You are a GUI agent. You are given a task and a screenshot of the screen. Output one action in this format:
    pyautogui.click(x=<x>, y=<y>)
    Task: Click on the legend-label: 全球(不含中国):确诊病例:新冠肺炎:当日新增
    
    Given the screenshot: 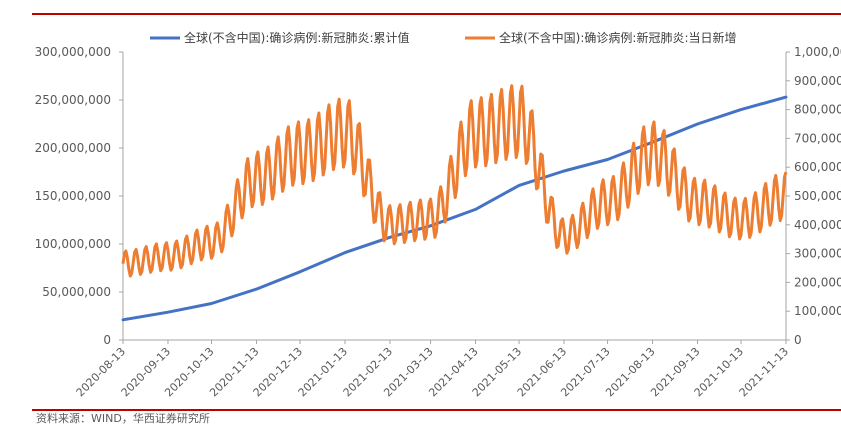 What is the action you would take?
    pyautogui.click(x=618, y=37)
    